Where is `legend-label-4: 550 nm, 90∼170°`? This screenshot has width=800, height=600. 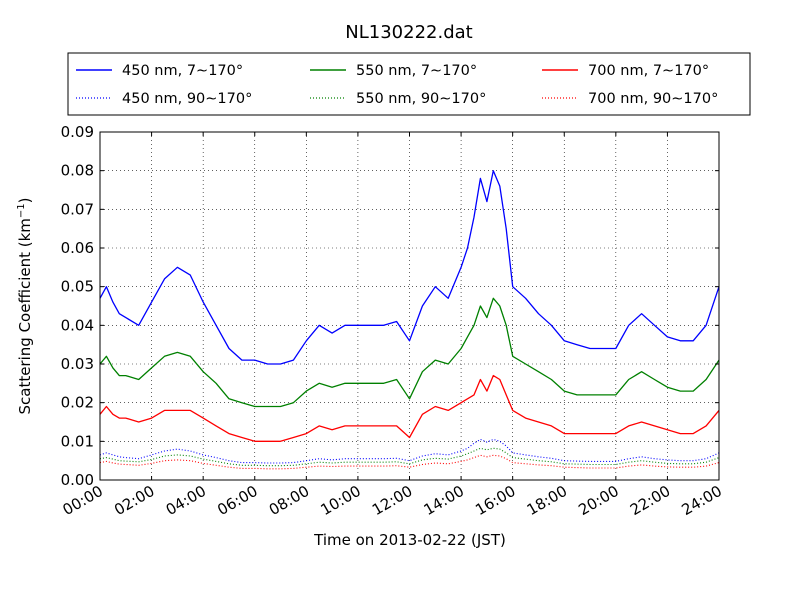 legend-label-4: 550 nm, 90∼170° is located at coordinates (421, 99).